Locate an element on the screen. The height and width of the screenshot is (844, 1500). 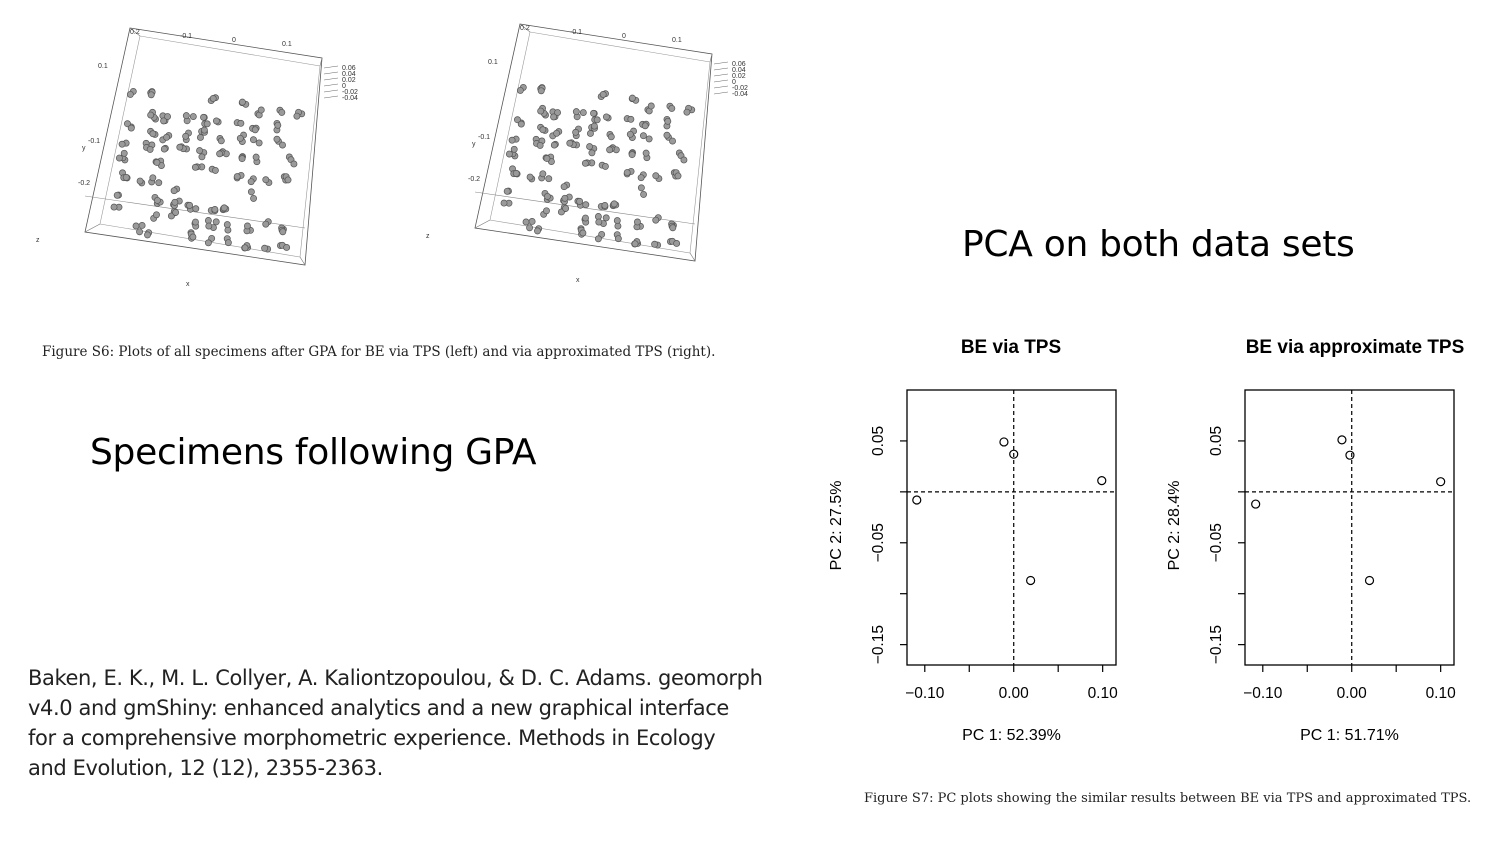
z-tick-label: 0.06 is located at coordinates (739, 64).